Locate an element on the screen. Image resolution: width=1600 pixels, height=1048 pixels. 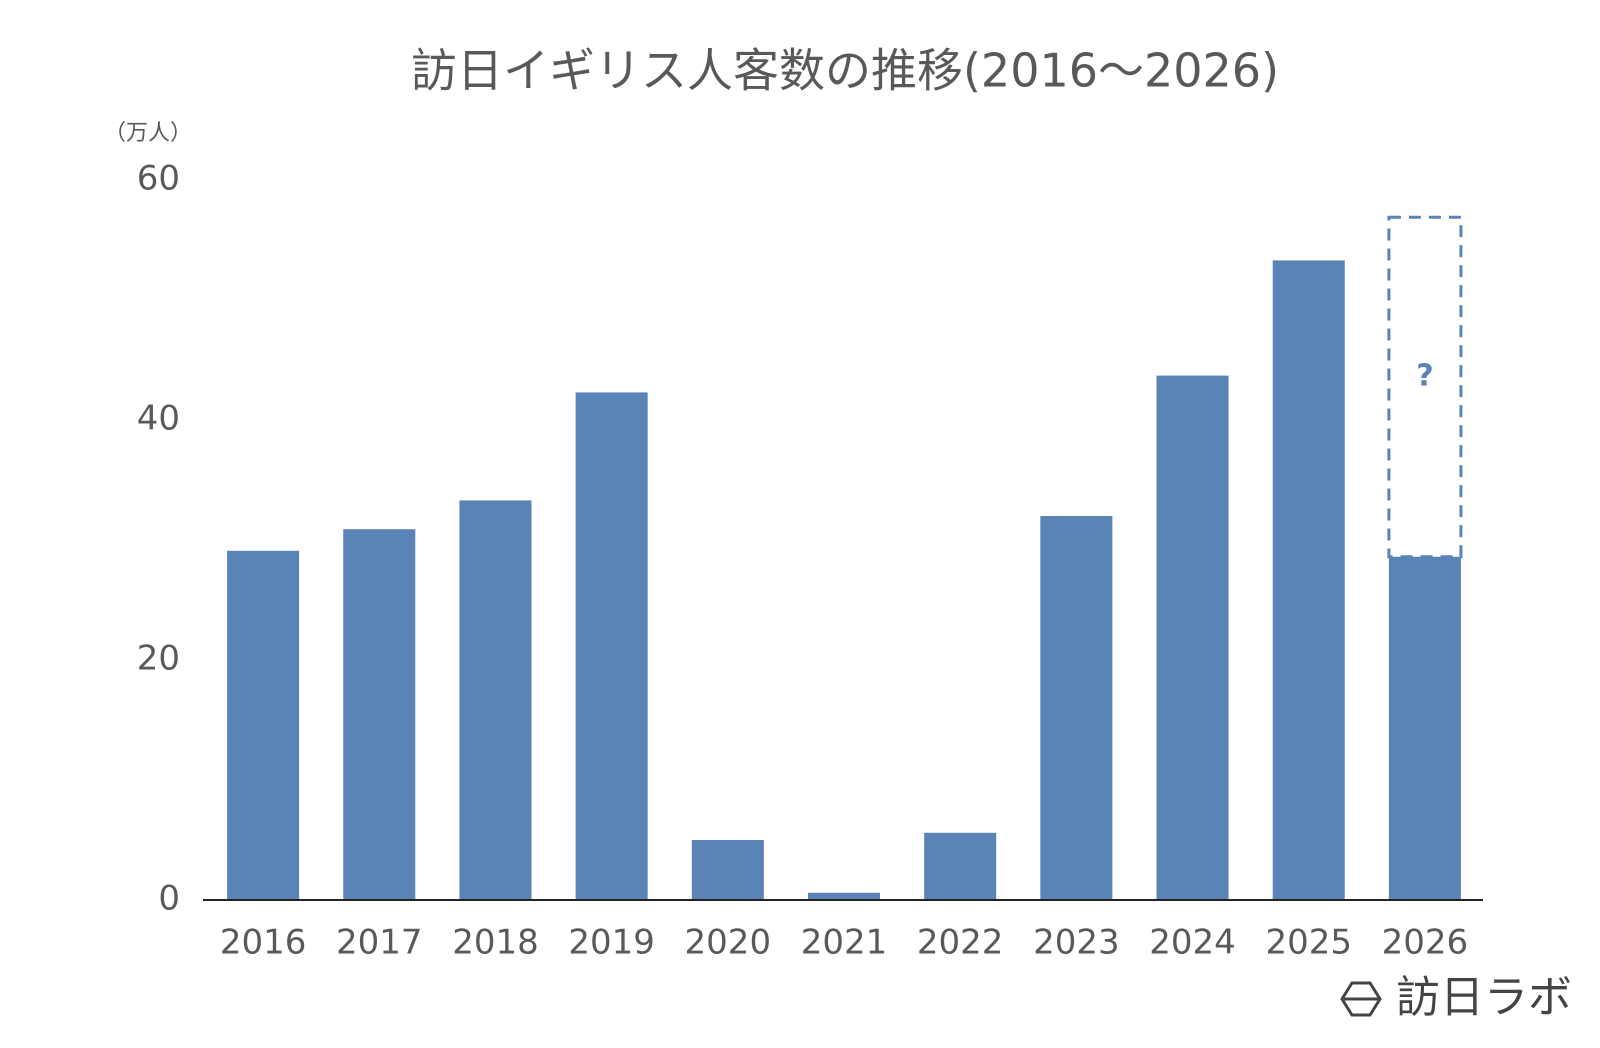
x-tick-label: 2024 is located at coordinates (1192, 943).